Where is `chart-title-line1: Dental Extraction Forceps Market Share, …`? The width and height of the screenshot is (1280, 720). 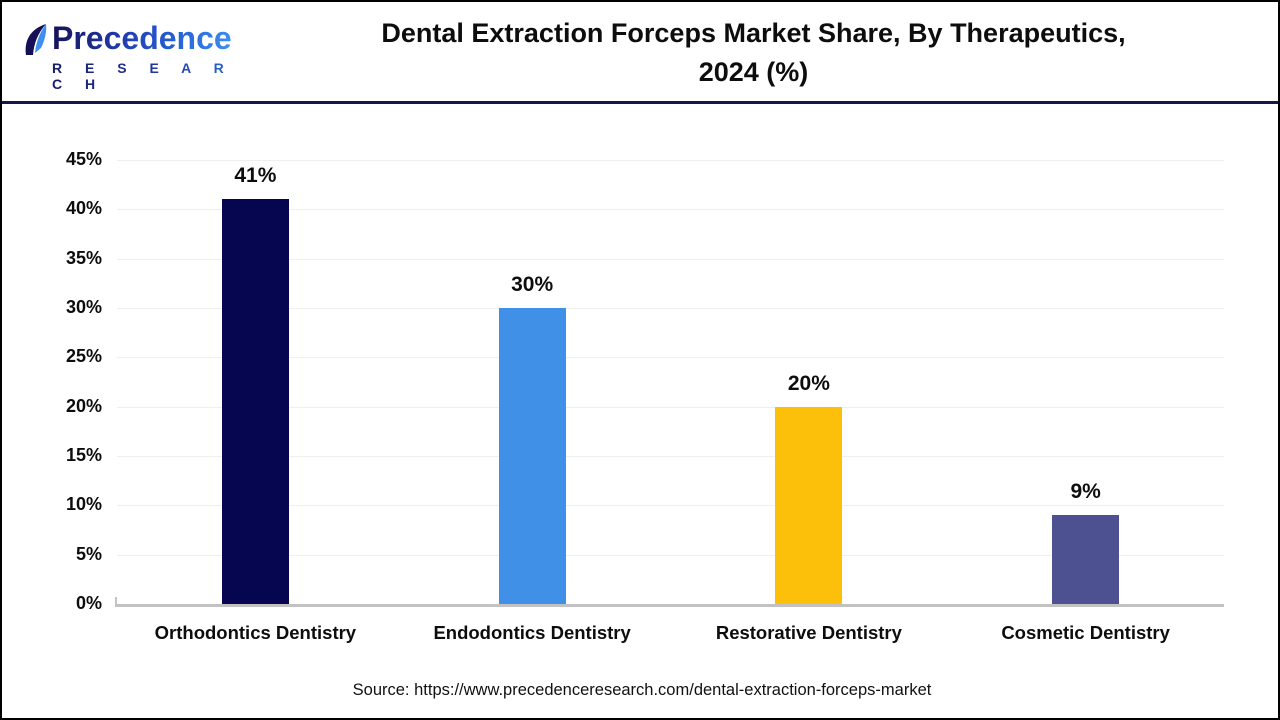 chart-title-line1: Dental Extraction Forceps Market Share, … is located at coordinates (753, 33).